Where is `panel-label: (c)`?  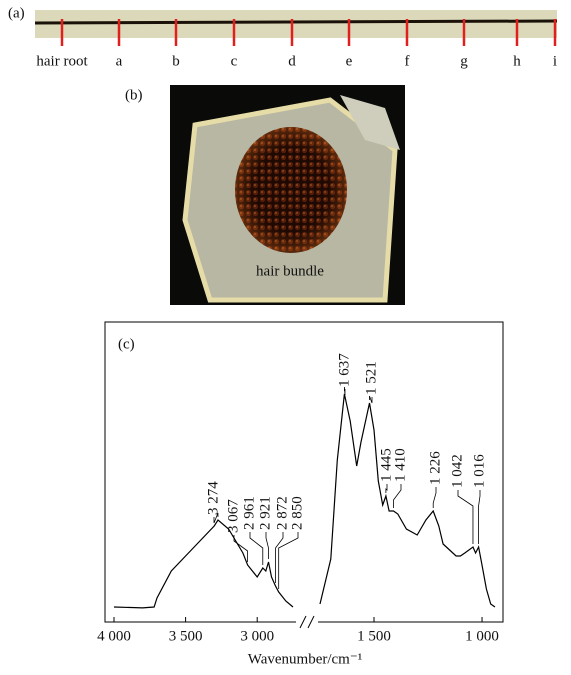 panel-label: (c) is located at coordinates (126, 344).